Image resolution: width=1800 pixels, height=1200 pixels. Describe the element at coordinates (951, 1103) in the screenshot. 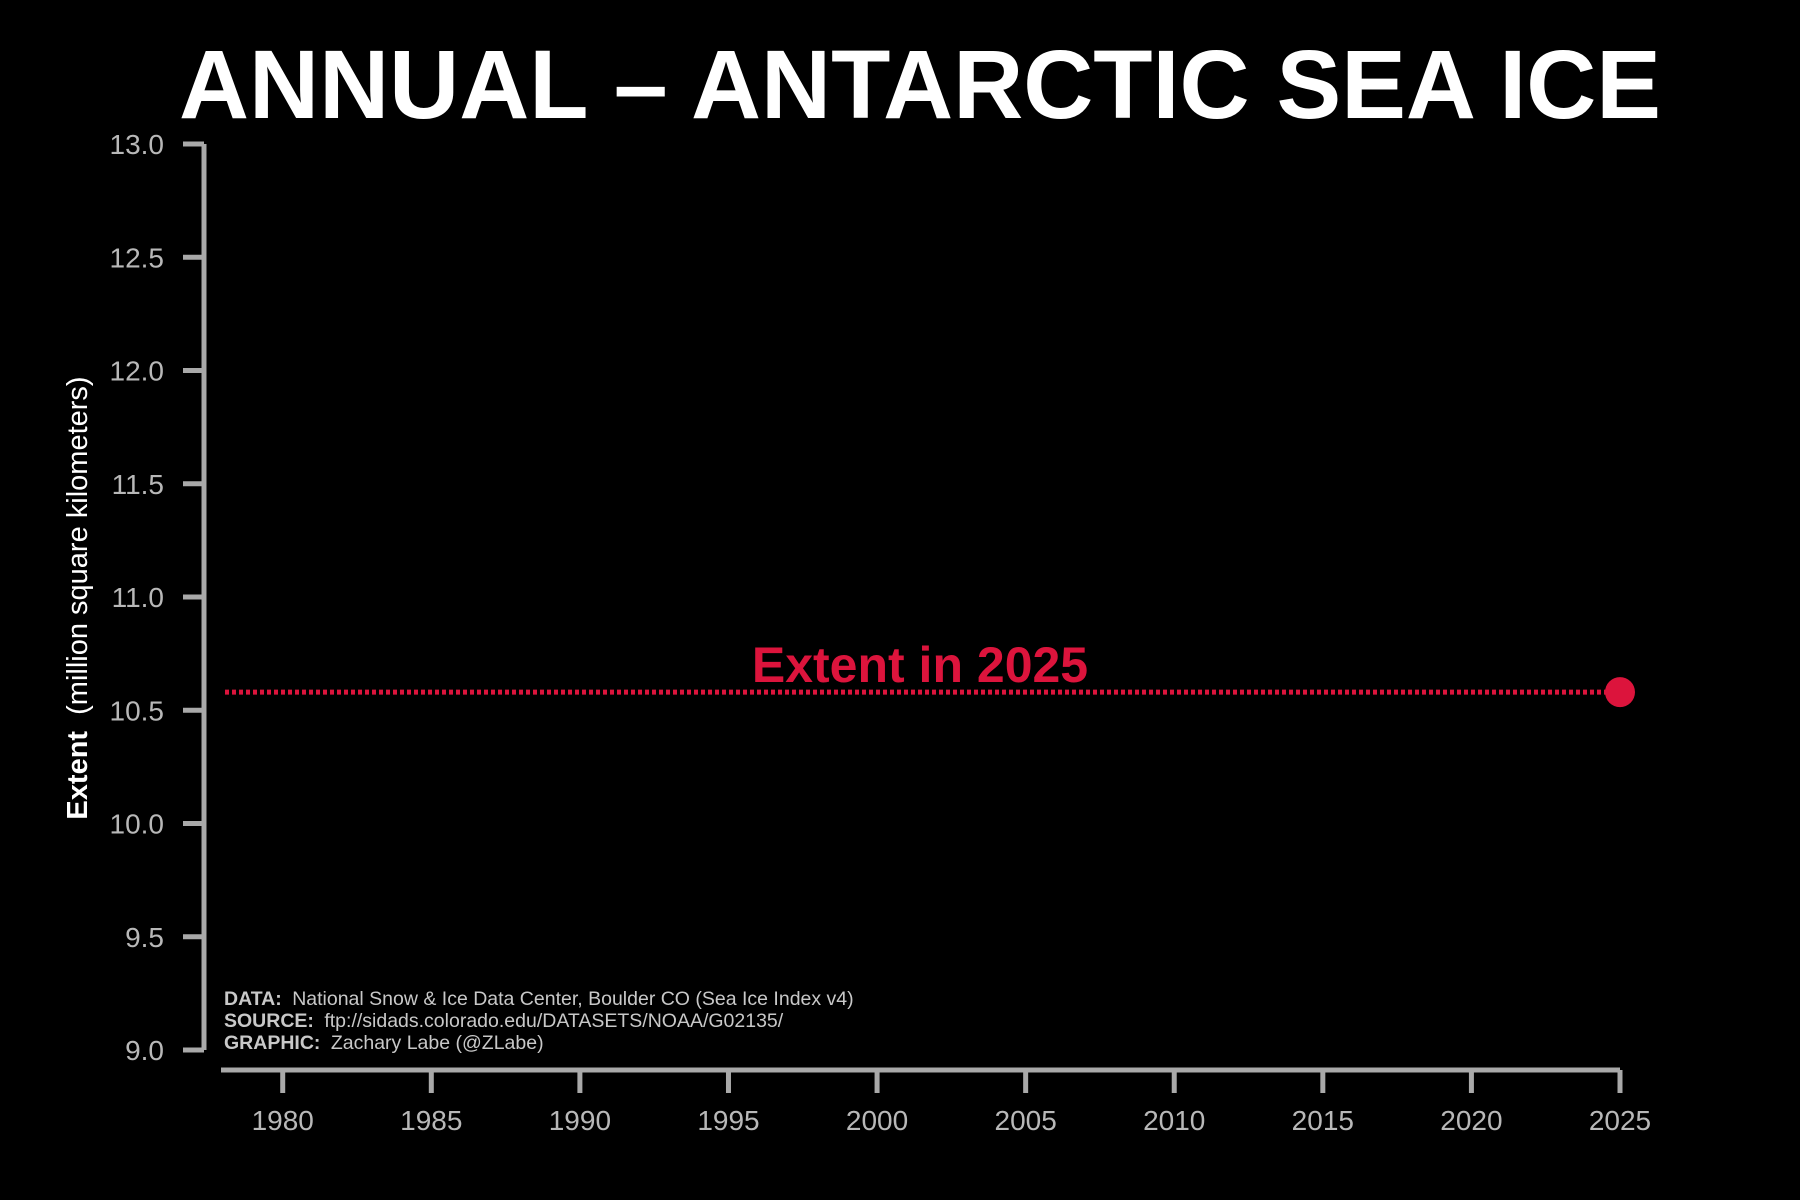

I see `x-ticks: 1980 1985 1990 1995 2000 2005 2010 2015 2020 2025` at that location.